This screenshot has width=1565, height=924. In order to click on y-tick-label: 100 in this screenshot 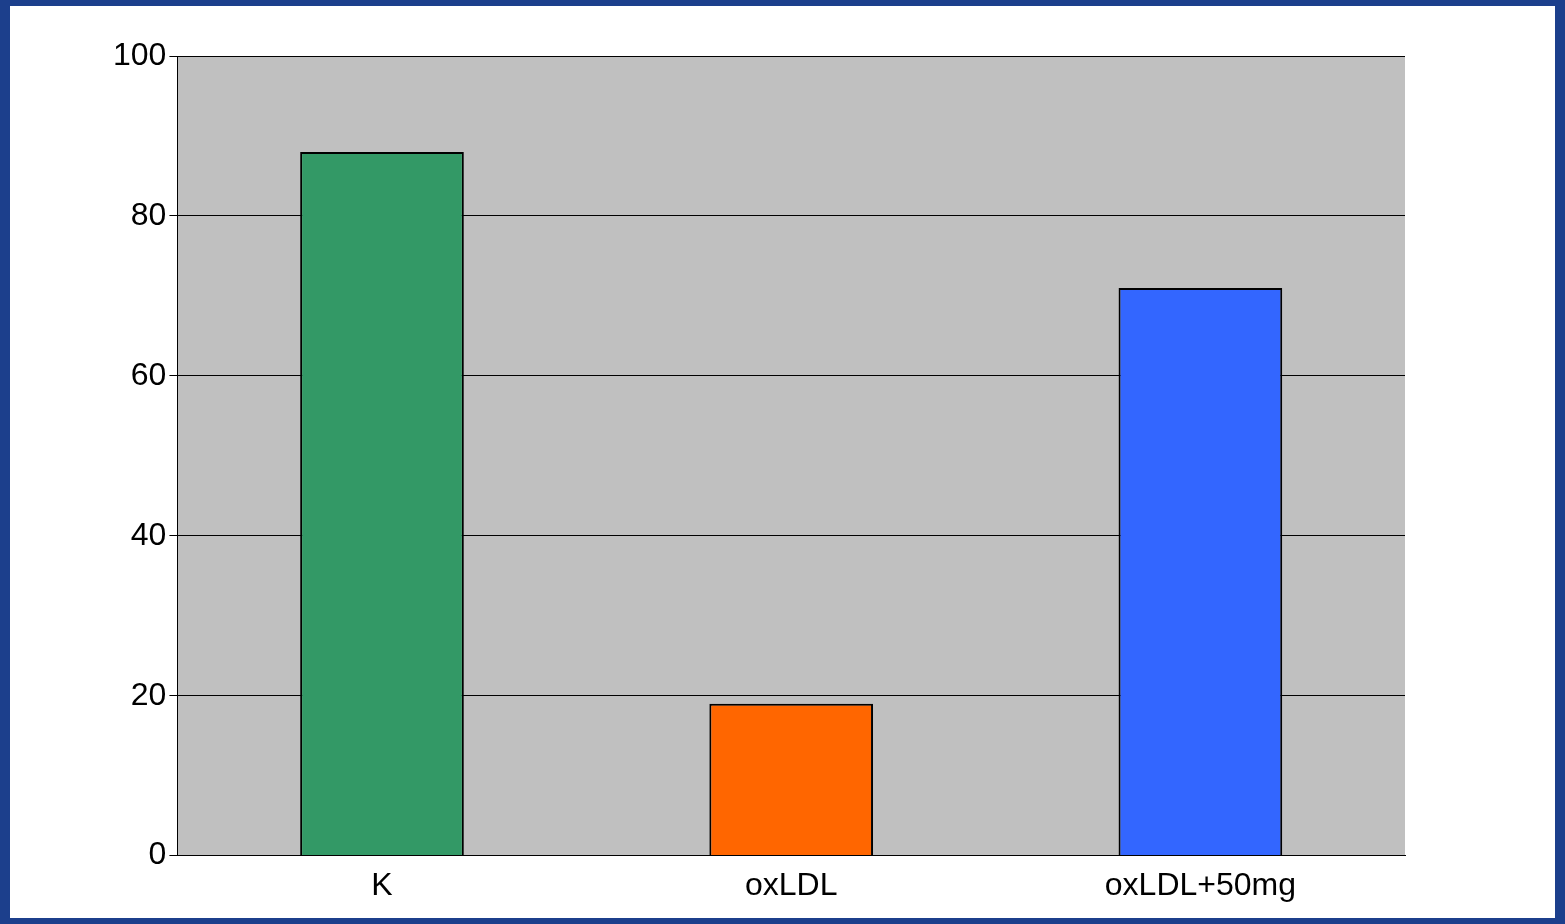, I will do `click(140, 53)`.